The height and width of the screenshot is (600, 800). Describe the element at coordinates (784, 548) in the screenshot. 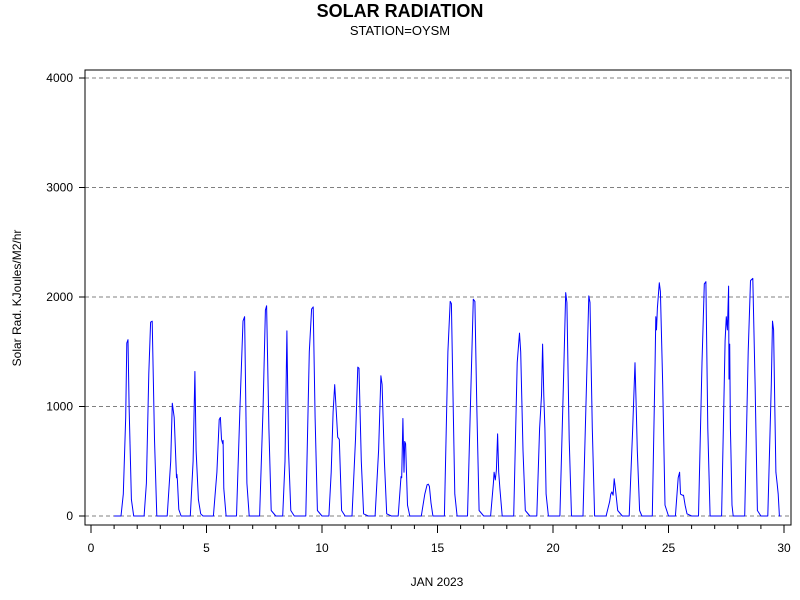

I see `x-tick-label: 30` at that location.